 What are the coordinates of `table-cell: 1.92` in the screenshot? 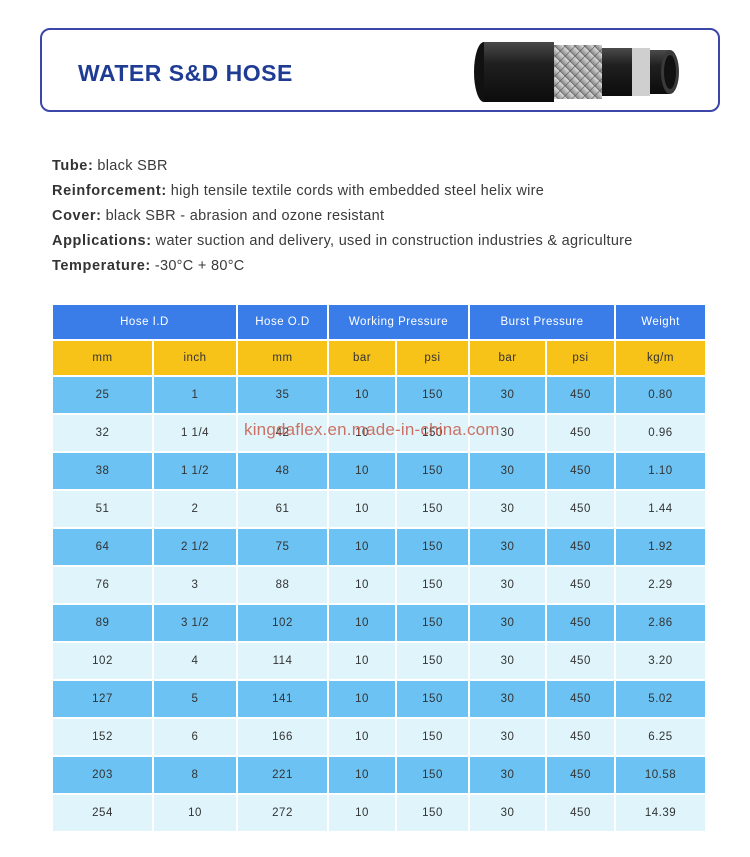 It's located at (660, 547).